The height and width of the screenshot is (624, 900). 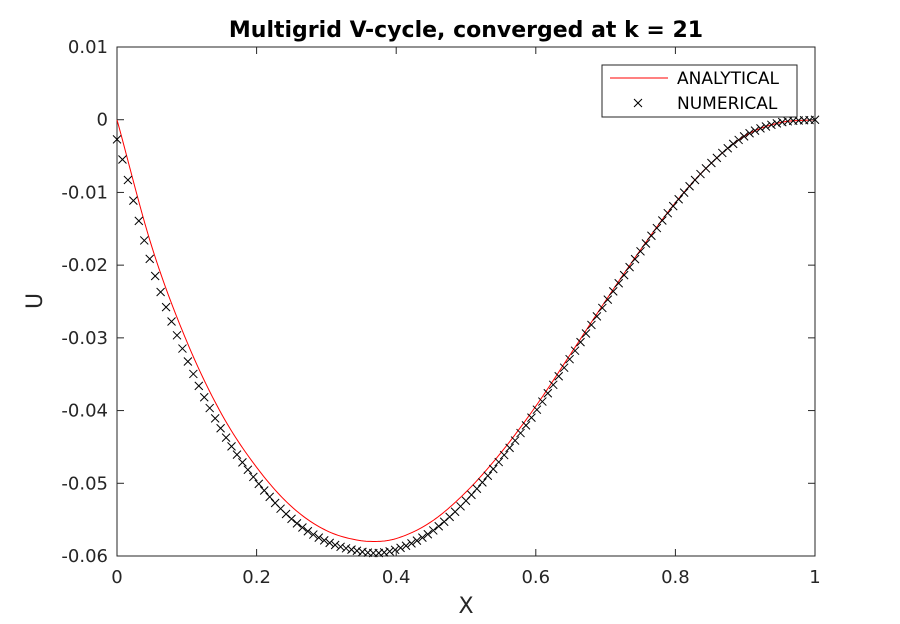 I want to click on y-tick-label: -0.06, so click(x=84, y=556).